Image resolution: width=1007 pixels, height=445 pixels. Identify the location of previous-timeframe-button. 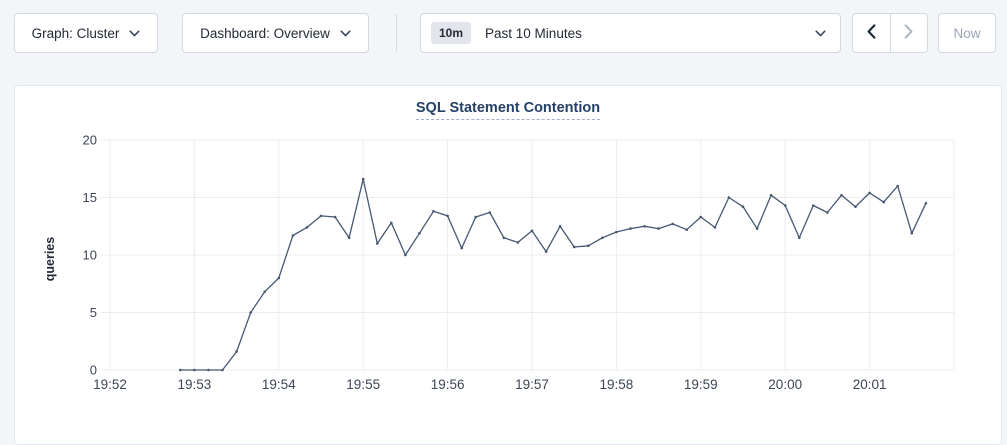
(871, 33).